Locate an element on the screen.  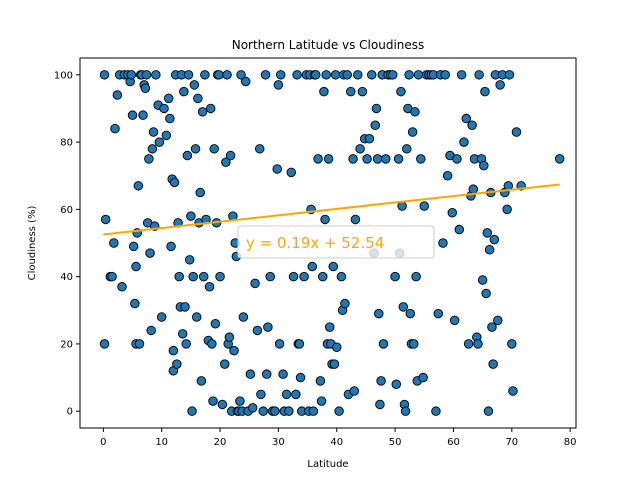
y-axis-ticks: 0 20 40 60 80 100 is located at coordinates (67, 244).